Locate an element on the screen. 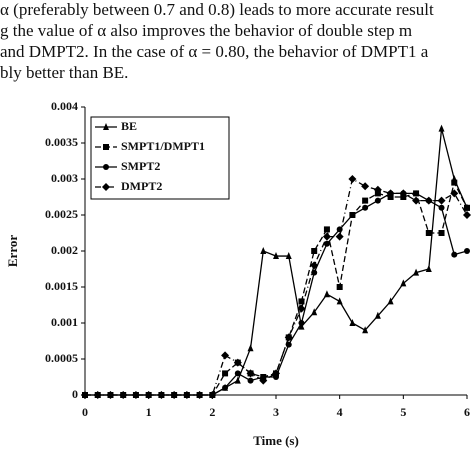 The image size is (474, 454). y-tick-label: 0.0025 is located at coordinates (61, 214).